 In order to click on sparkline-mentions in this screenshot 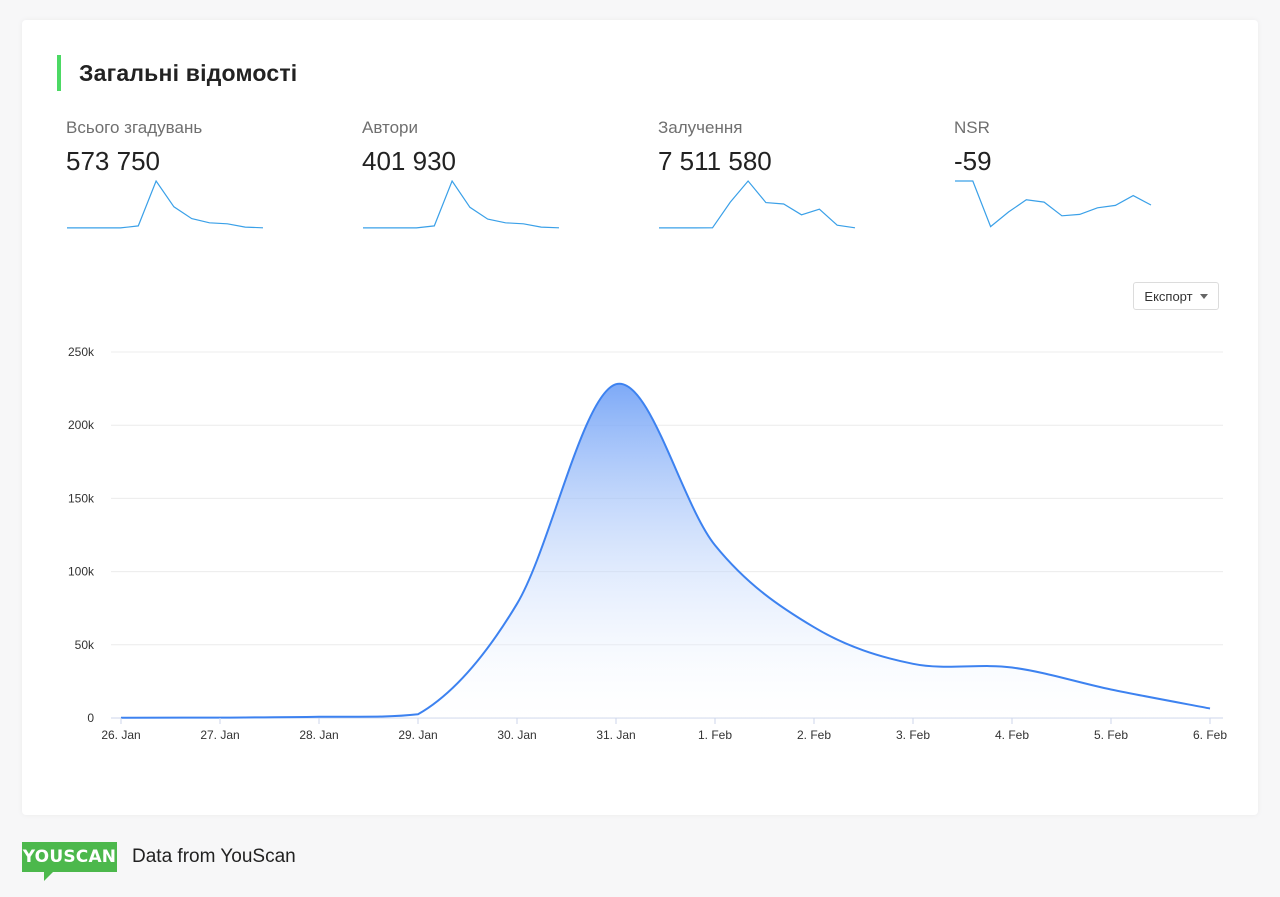, I will do `click(165, 204)`.